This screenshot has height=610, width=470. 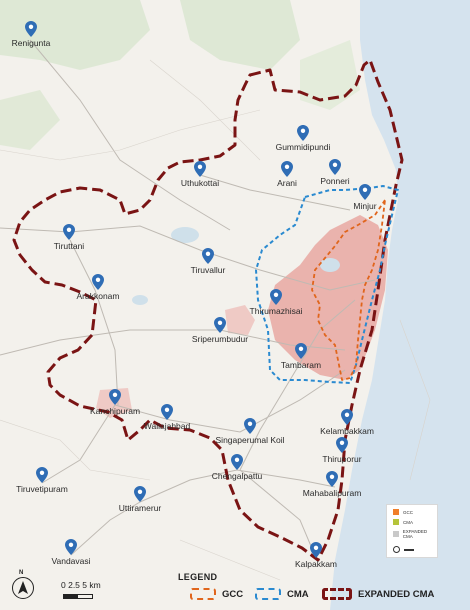 I want to click on inset-label-expanded-cma: EXPANDED CMA, so click(x=415, y=534).